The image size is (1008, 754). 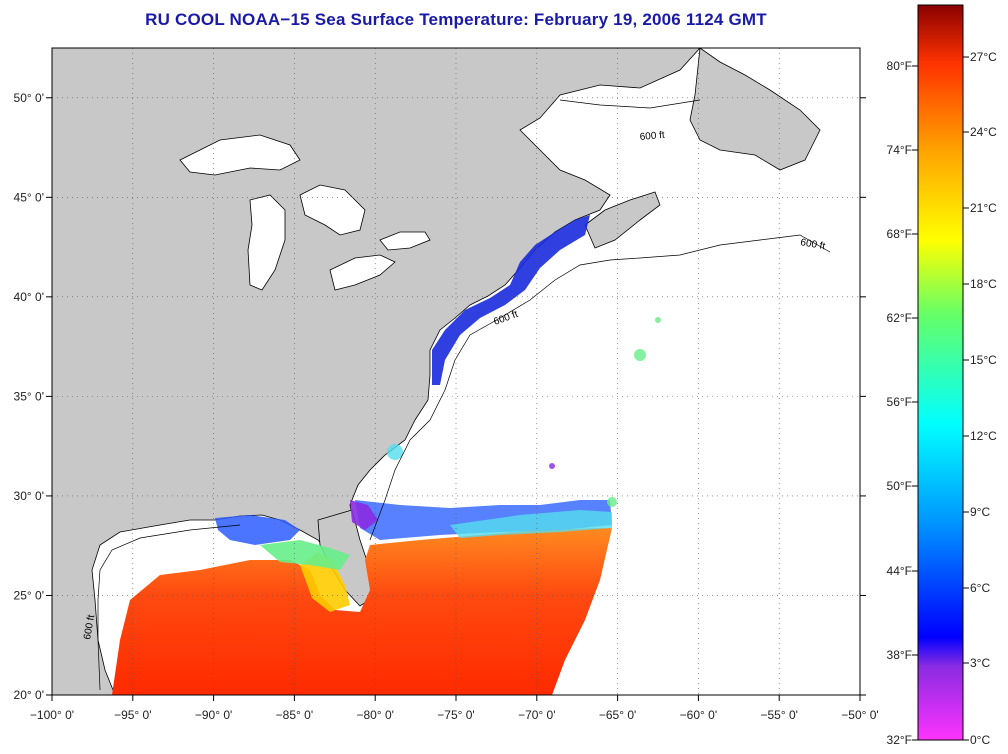 What do you see at coordinates (29, 98) in the screenshot?
I see `lat-tick-label: 50° 0'` at bounding box center [29, 98].